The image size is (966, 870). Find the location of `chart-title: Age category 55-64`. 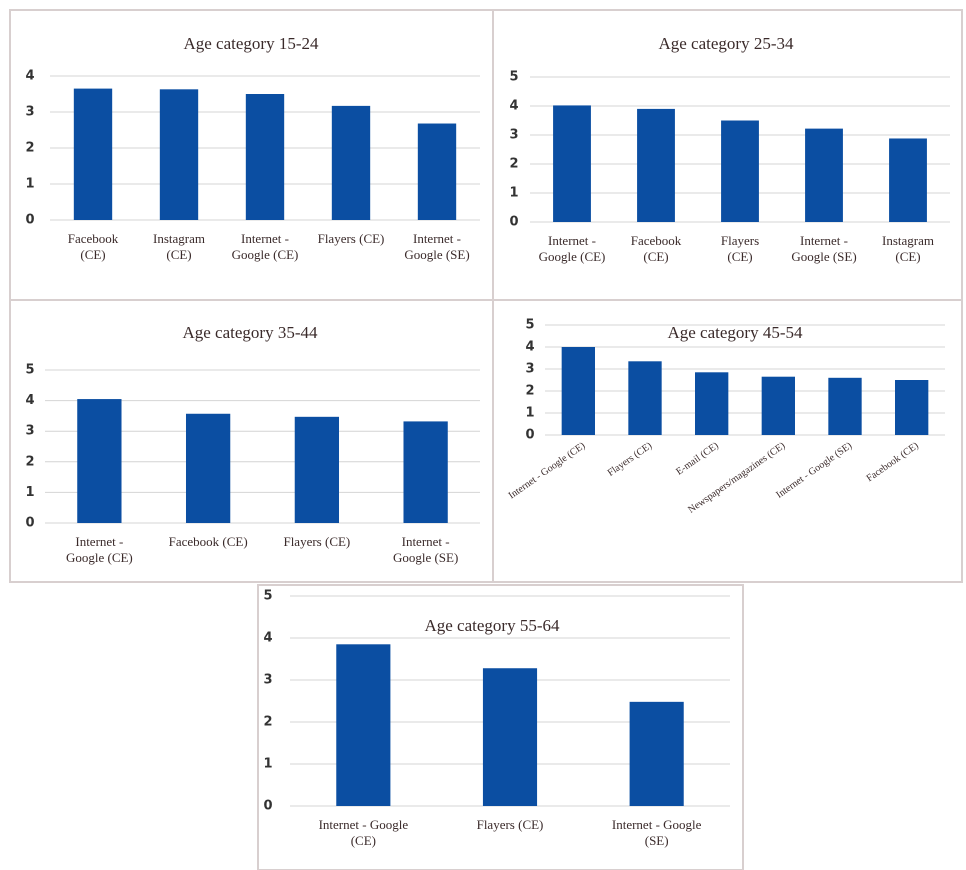

chart-title: Age category 55-64 is located at coordinates (492, 625).